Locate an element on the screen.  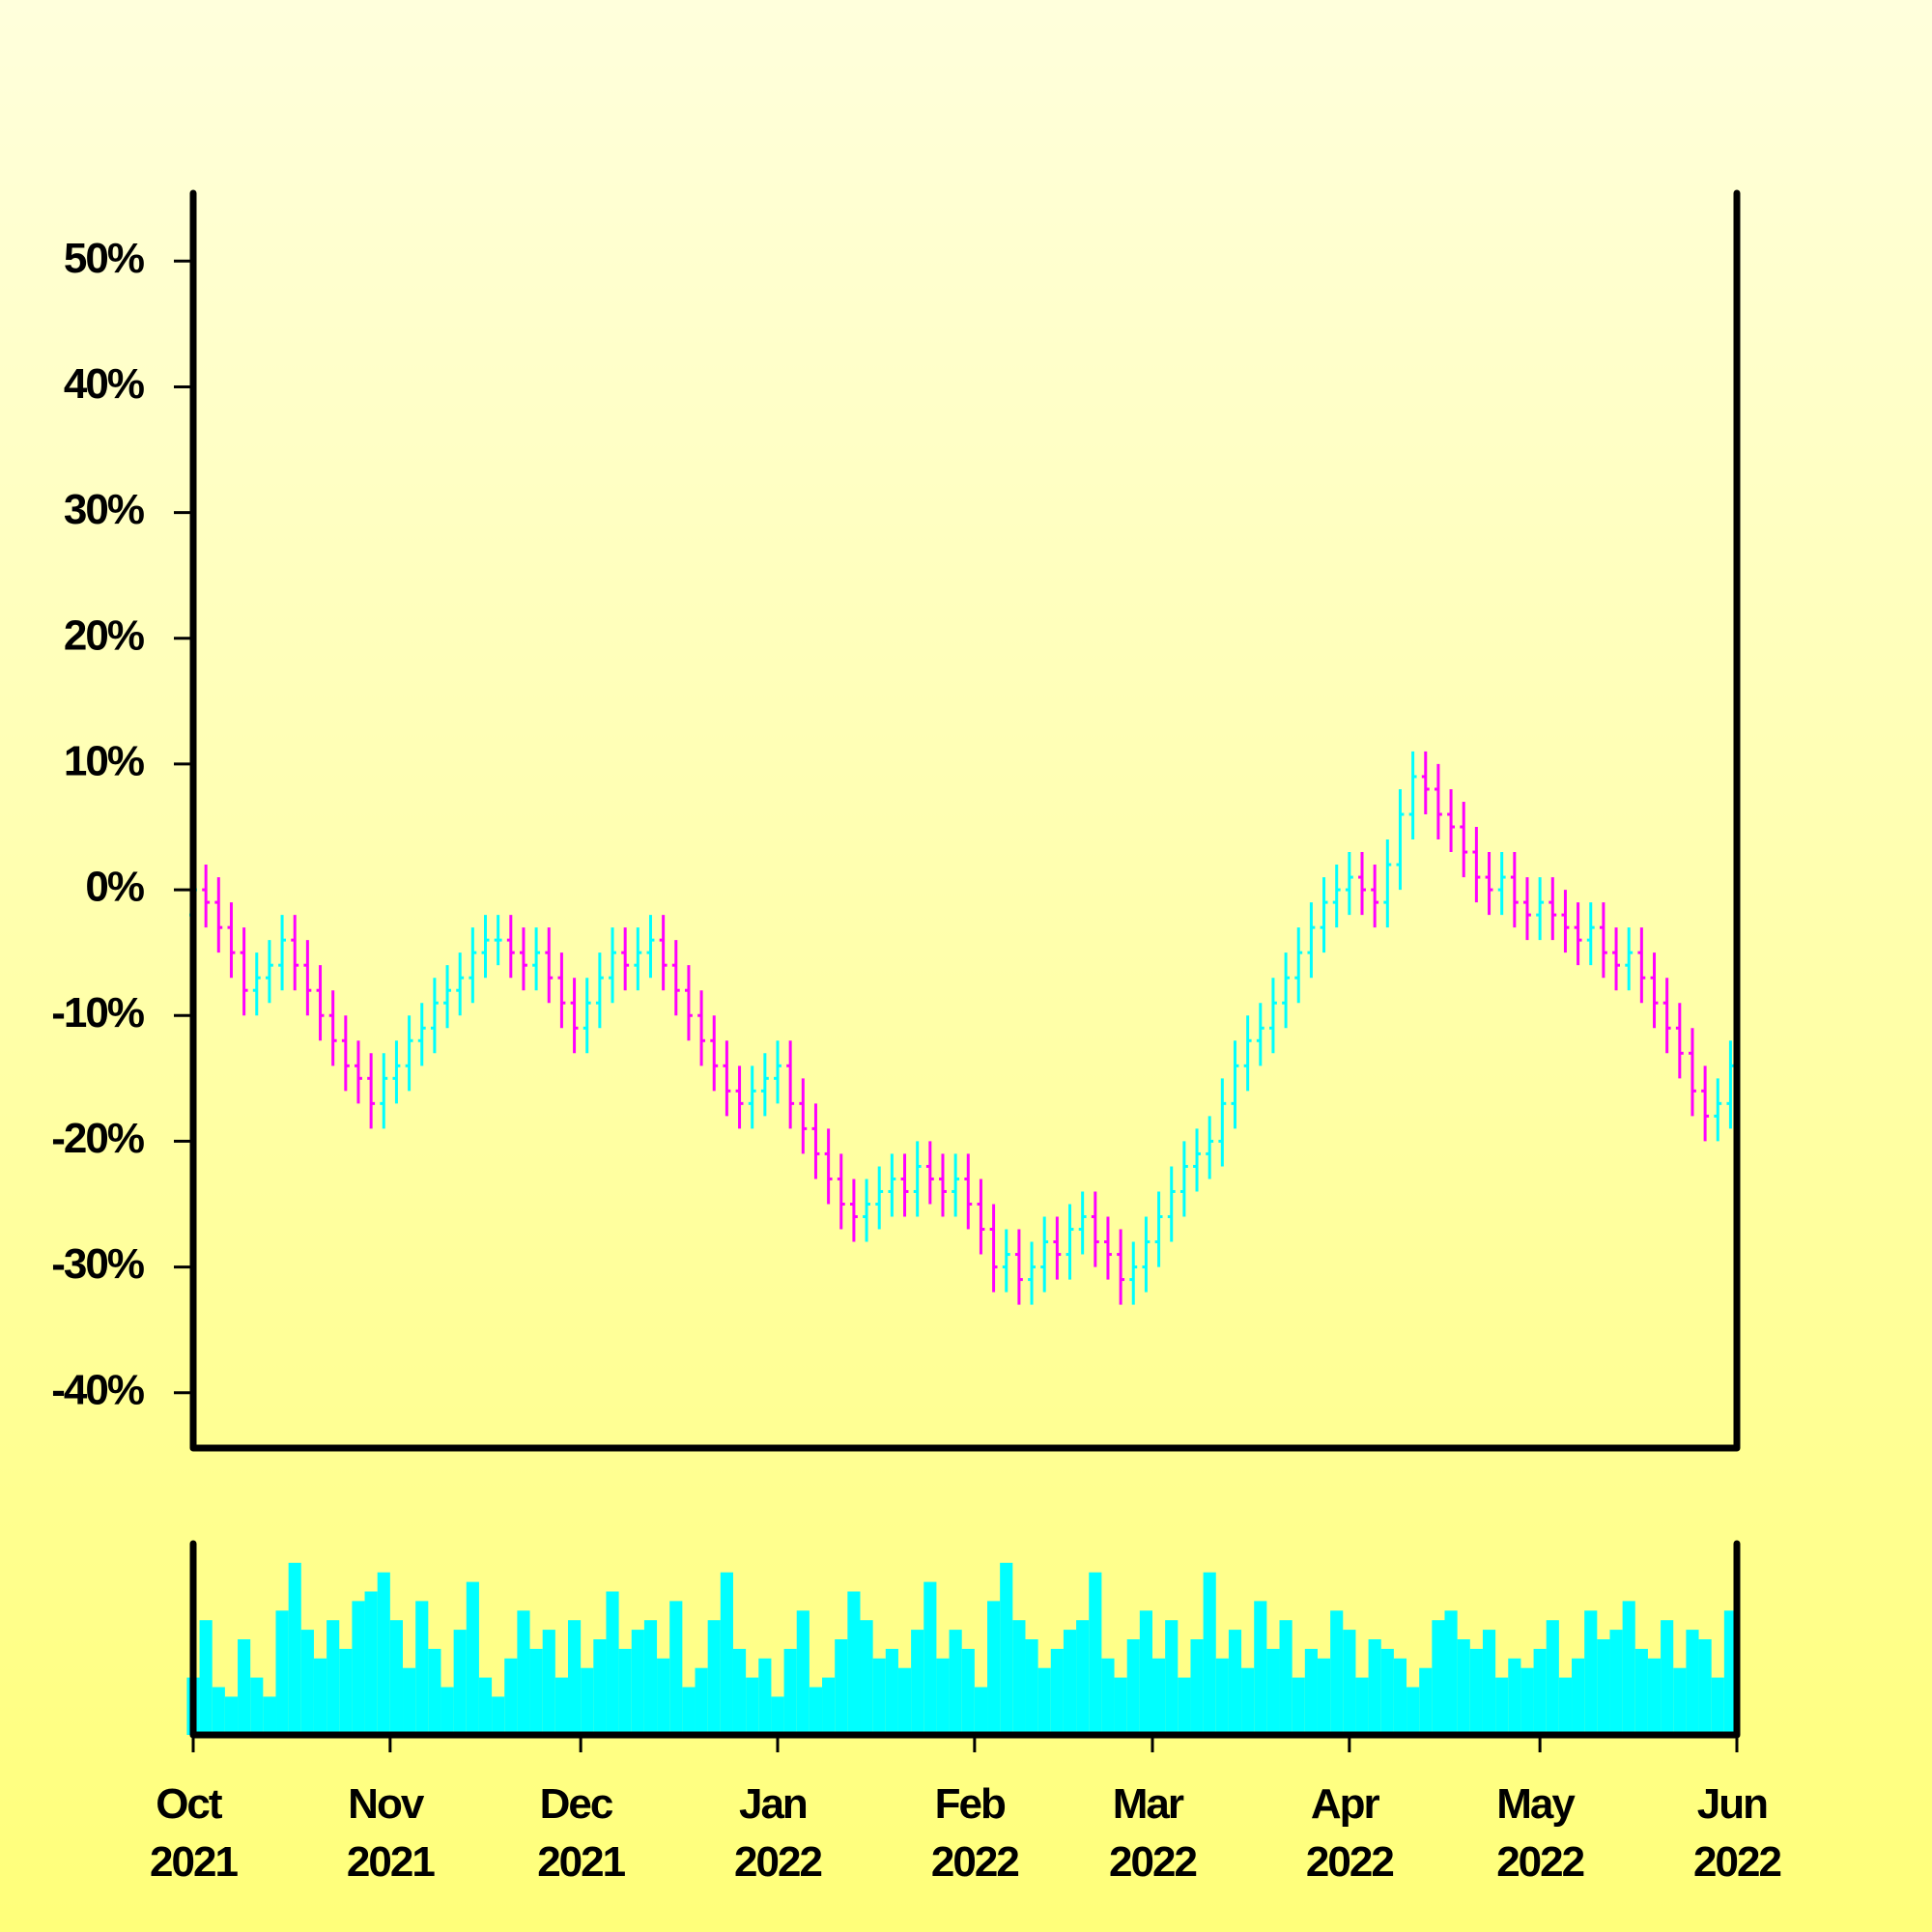
y-tick-label: -20% is located at coordinates (97, 1138).